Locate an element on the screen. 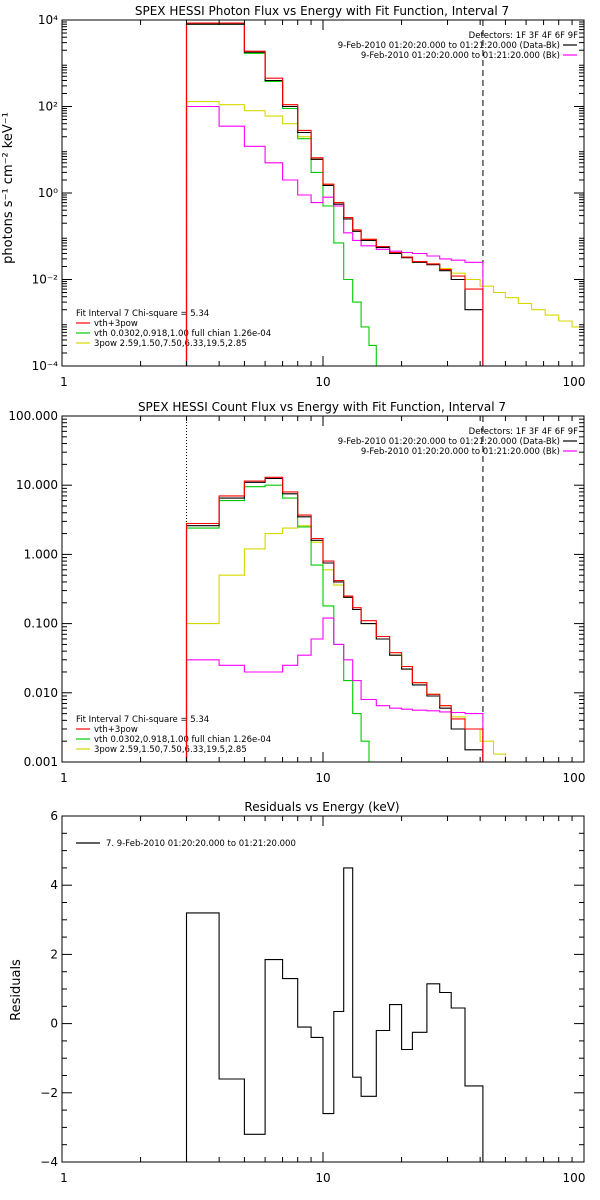 The height and width of the screenshot is (1200, 600). y-axis-label: Residuals is located at coordinates (16, 990).